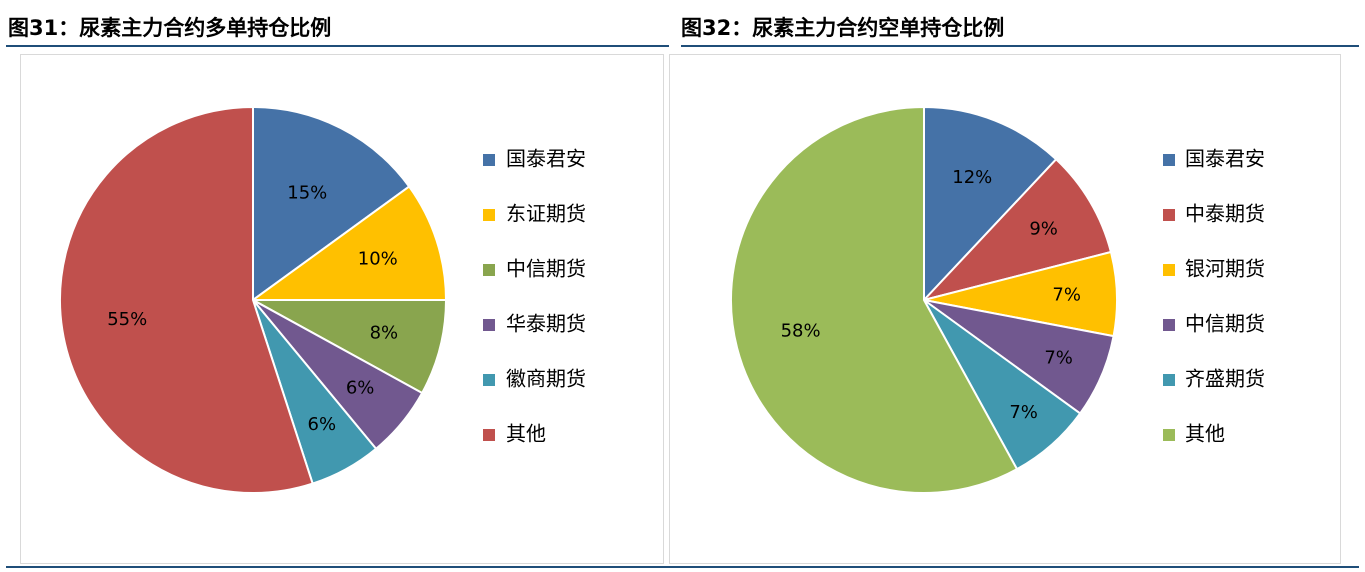  What do you see at coordinates (972, 177) in the screenshot?
I see `slice-label: 12%` at bounding box center [972, 177].